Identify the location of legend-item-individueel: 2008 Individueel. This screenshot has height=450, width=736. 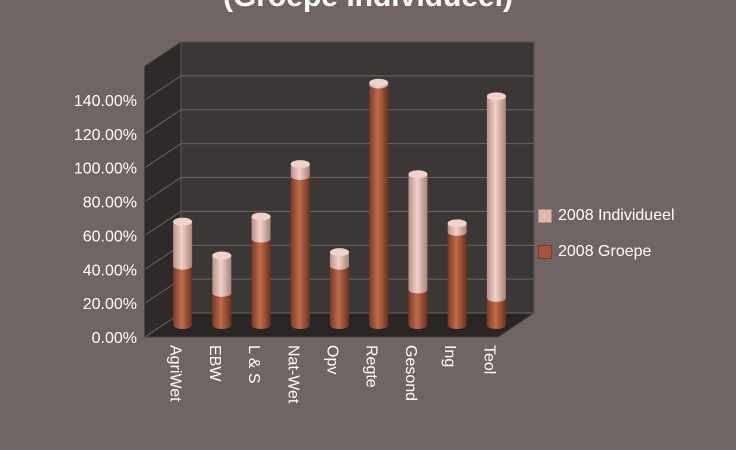
(606, 216).